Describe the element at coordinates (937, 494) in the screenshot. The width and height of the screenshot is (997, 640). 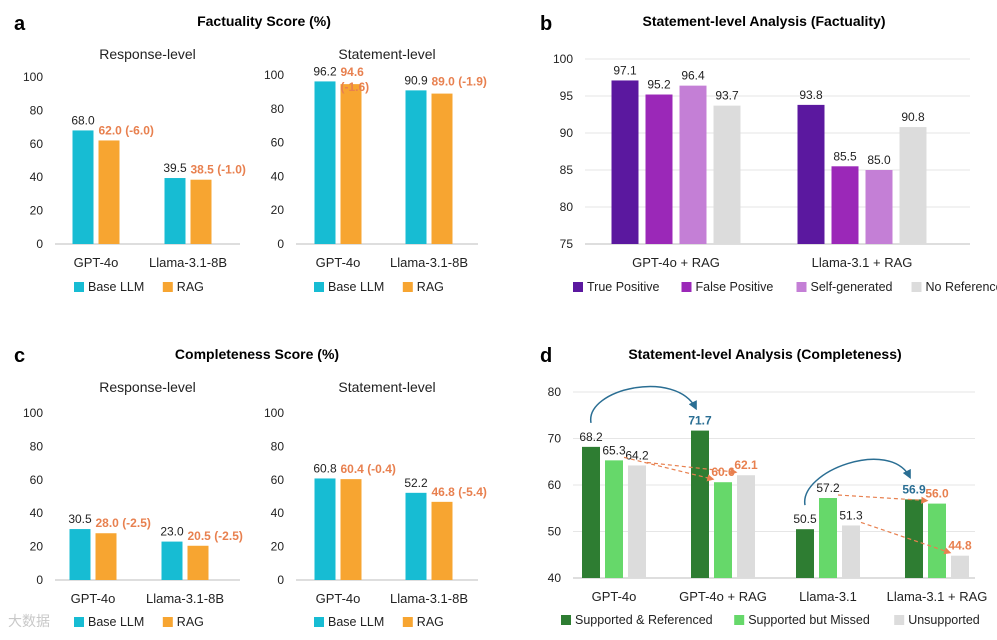
I see `data-label: 56.0` at that location.